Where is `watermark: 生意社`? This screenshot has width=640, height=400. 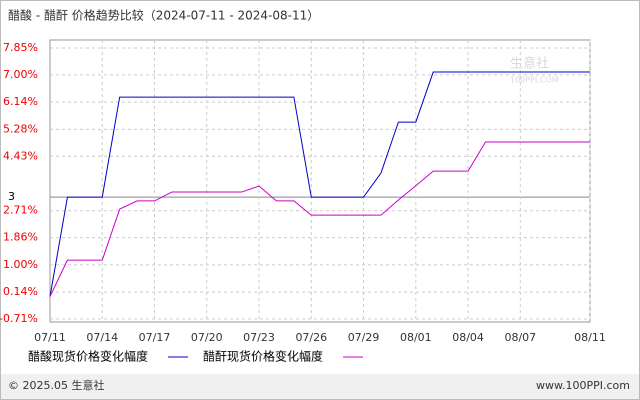
watermark: 生意社 is located at coordinates (529, 64).